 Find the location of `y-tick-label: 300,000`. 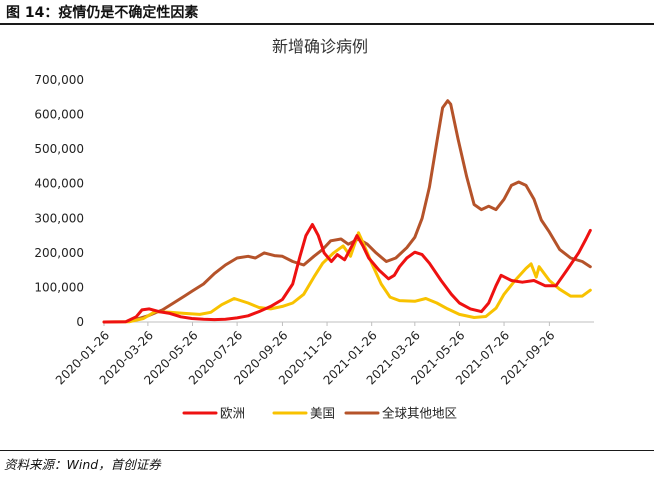

y-tick-label: 300,000 is located at coordinates (59, 218).